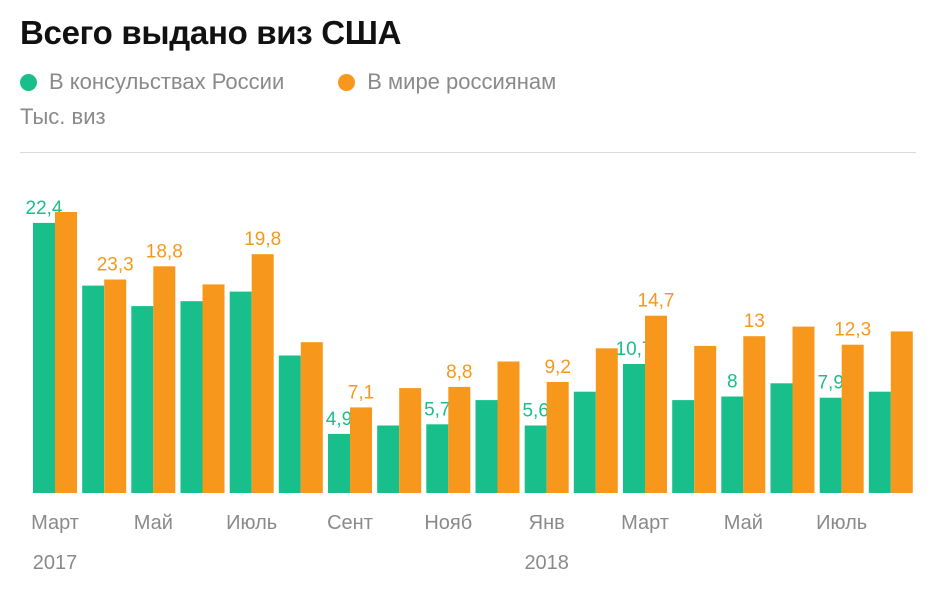 The image size is (938, 592). I want to click on x-tick-label-0: Март, so click(55, 523).